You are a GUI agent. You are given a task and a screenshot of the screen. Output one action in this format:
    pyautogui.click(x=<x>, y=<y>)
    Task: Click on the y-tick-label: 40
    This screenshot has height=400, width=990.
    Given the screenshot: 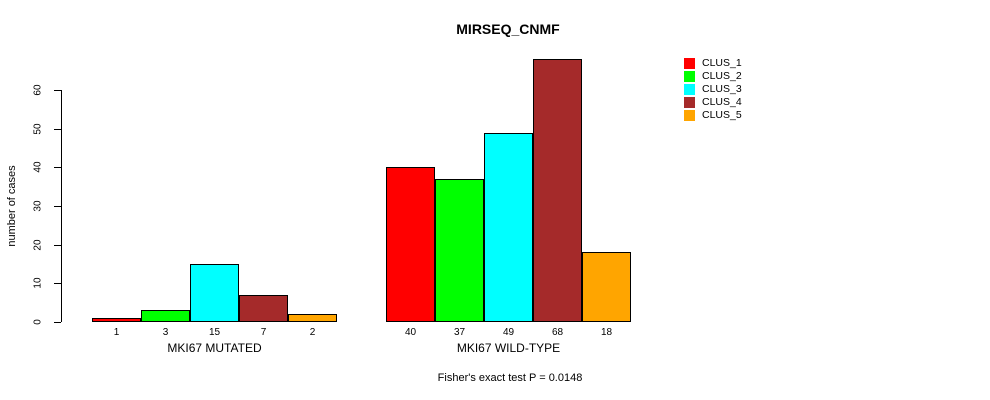 What is the action you would take?
    pyautogui.click(x=38, y=167)
    